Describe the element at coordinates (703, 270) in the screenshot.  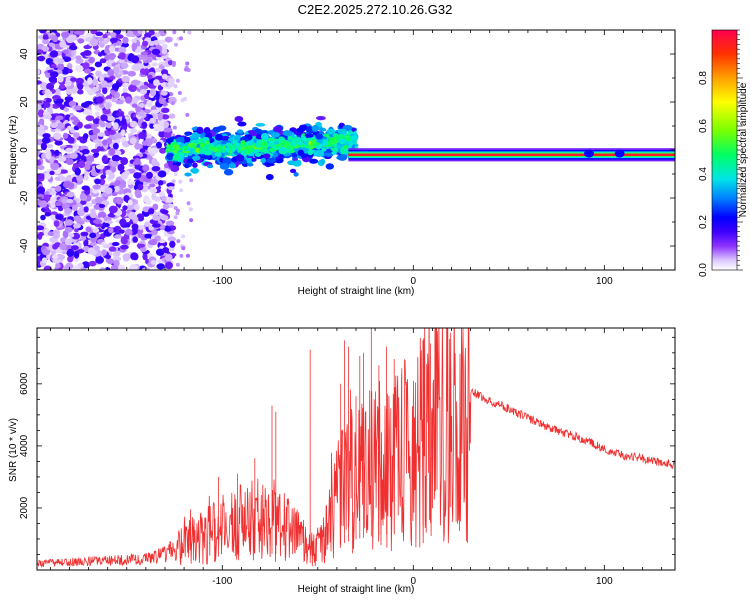
I see `colorbar-tick-label: 0.0` at that location.